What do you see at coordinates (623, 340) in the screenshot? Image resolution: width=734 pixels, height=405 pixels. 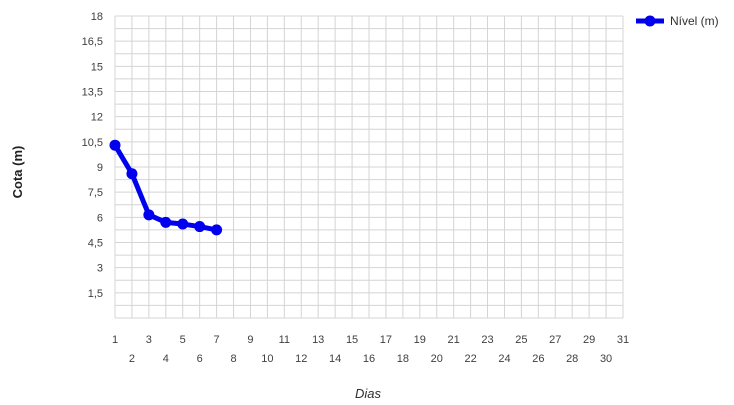 I see `x-tick-label: 31` at bounding box center [623, 340].